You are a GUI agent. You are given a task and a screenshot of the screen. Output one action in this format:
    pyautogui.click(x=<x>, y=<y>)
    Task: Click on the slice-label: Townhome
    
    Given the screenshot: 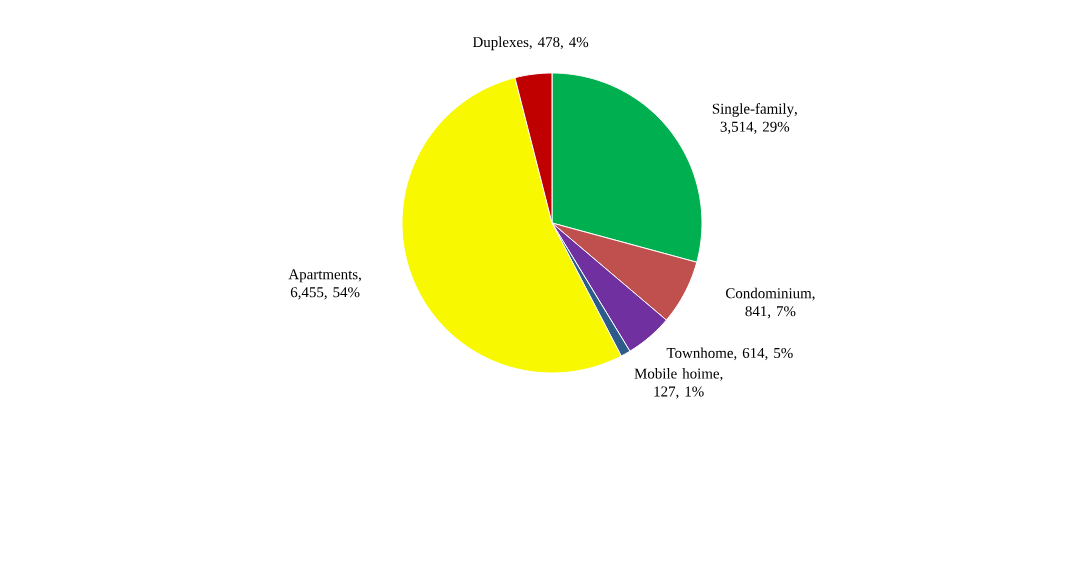 What is the action you would take?
    pyautogui.click(x=699, y=353)
    